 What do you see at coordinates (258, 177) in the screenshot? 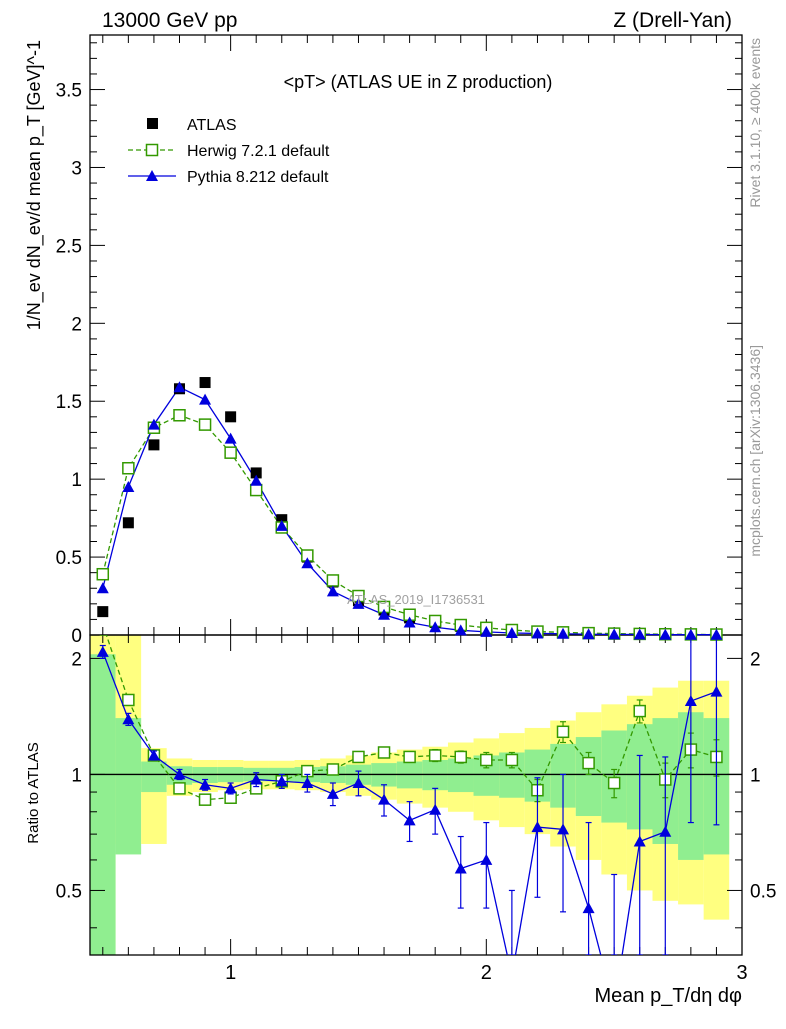
I see `legend-label-pythia: Pythia 8.212 default` at bounding box center [258, 177].